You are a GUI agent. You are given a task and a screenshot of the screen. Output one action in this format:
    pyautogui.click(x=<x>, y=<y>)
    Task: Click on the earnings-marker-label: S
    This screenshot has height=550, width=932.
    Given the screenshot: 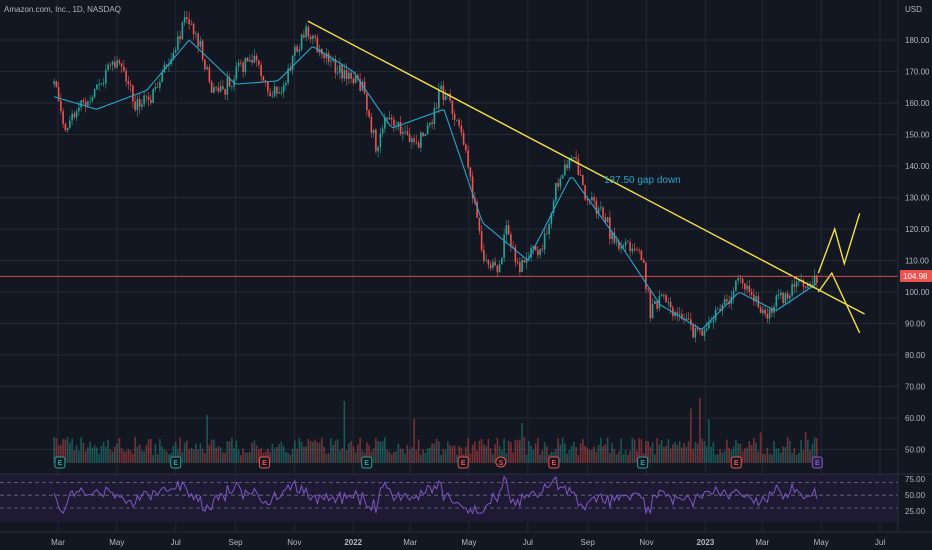 What is the action you would take?
    pyautogui.click(x=500, y=463)
    